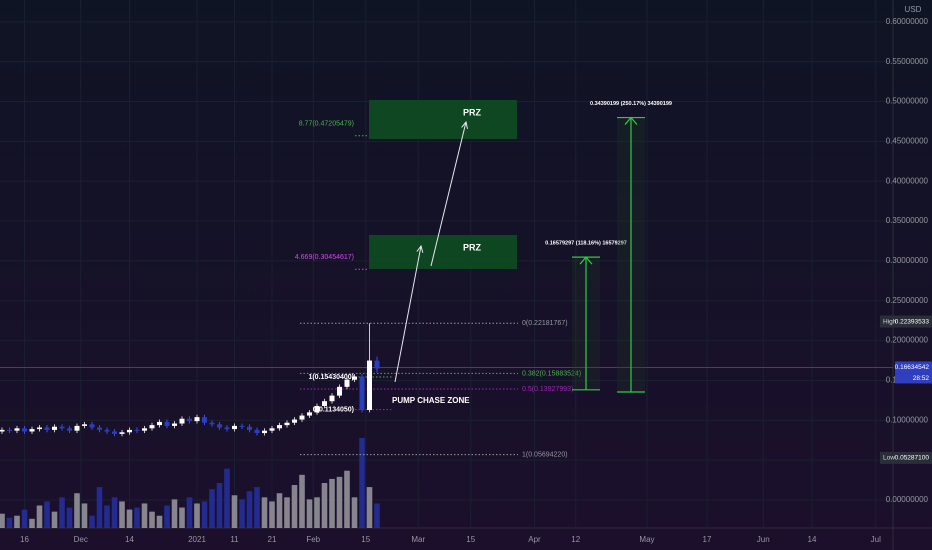 This screenshot has width=932, height=550. What do you see at coordinates (431, 400) in the screenshot?
I see `zone-label: PUMP CHASE ZONE` at bounding box center [431, 400].